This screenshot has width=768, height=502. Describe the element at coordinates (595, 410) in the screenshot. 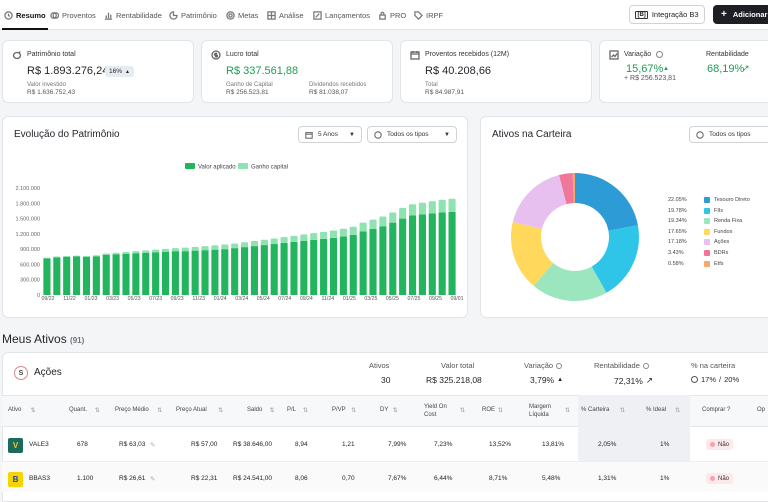

I see `column-header: % Carteira` at that location.